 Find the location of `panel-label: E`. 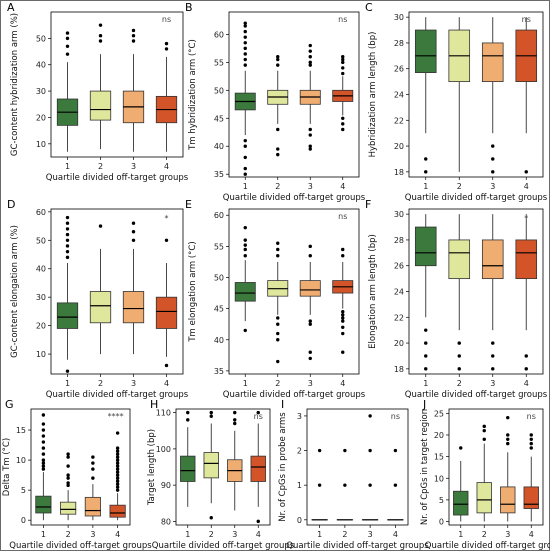

panel-label: E is located at coordinates (188, 204).